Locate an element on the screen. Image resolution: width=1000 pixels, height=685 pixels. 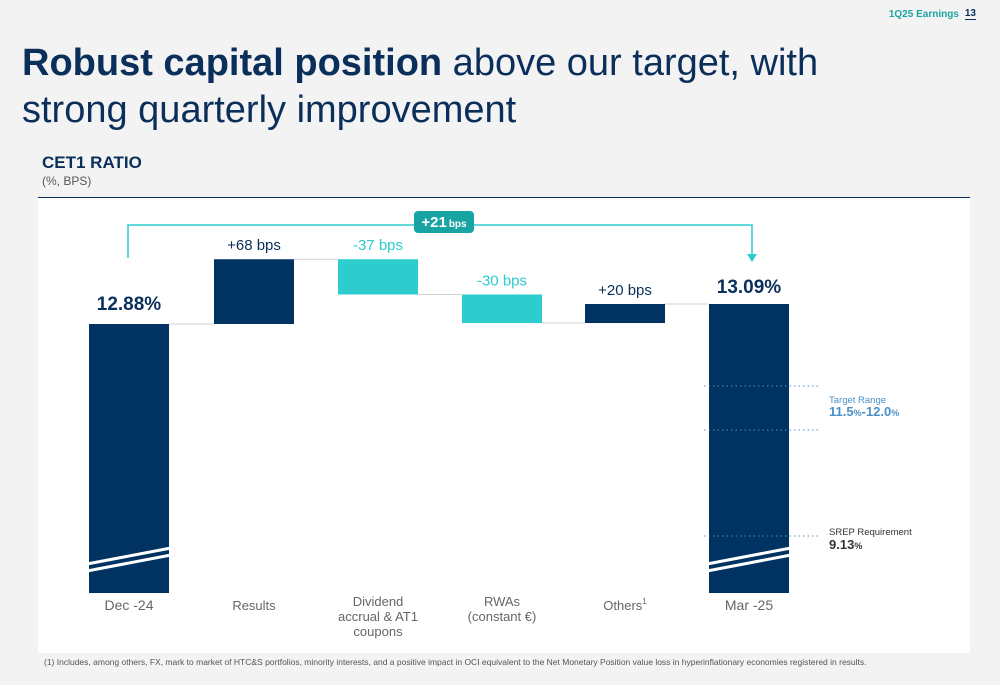
target-range-name: Target Range is located at coordinates (857, 400).